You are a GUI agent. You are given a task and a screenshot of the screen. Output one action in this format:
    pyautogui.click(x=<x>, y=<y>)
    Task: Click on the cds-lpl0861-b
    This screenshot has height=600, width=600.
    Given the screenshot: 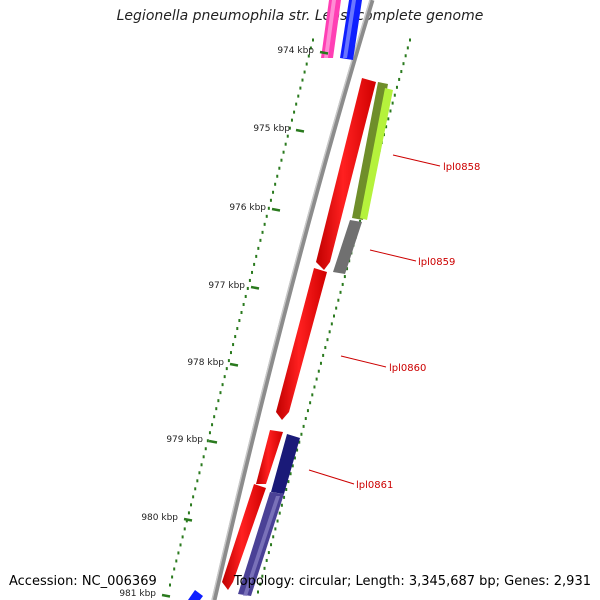 What is the action you would take?
    pyautogui.click(x=244, y=537)
    